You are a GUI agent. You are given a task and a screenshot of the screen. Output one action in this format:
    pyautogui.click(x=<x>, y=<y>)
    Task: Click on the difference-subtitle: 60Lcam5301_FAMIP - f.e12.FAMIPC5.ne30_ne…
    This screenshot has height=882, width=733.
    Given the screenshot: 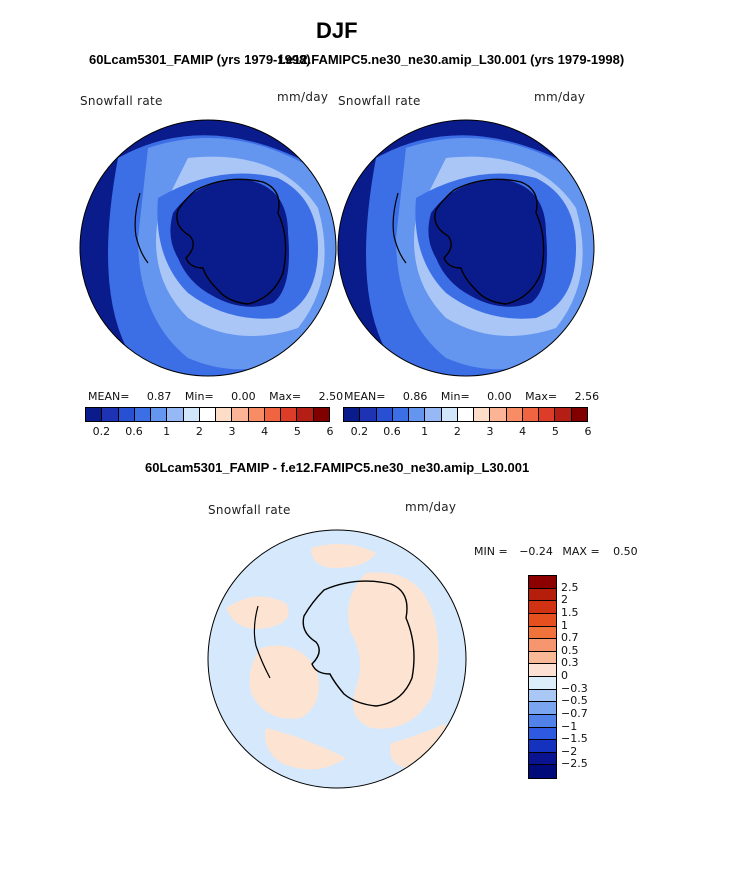 What is the action you would take?
    pyautogui.click(x=337, y=467)
    